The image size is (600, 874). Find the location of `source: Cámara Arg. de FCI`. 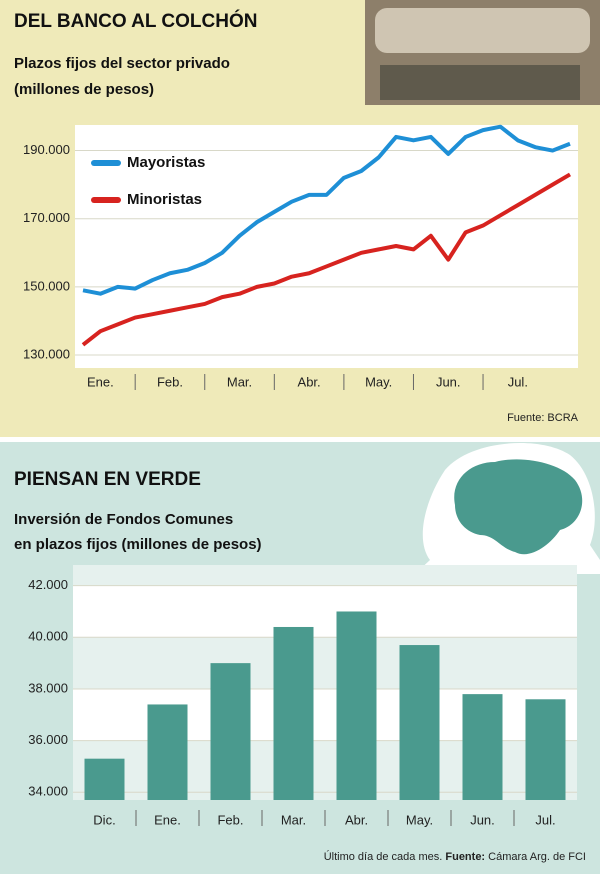

source: Cámara Arg. de FCI is located at coordinates (537, 857).